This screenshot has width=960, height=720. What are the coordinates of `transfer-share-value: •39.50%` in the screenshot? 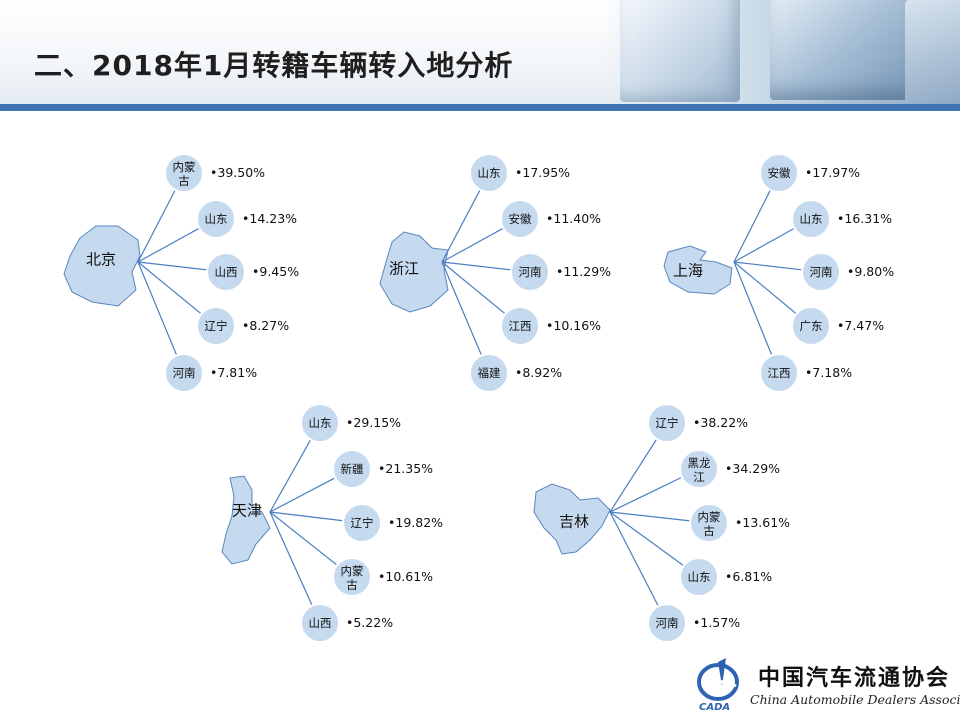 It's located at (237, 172).